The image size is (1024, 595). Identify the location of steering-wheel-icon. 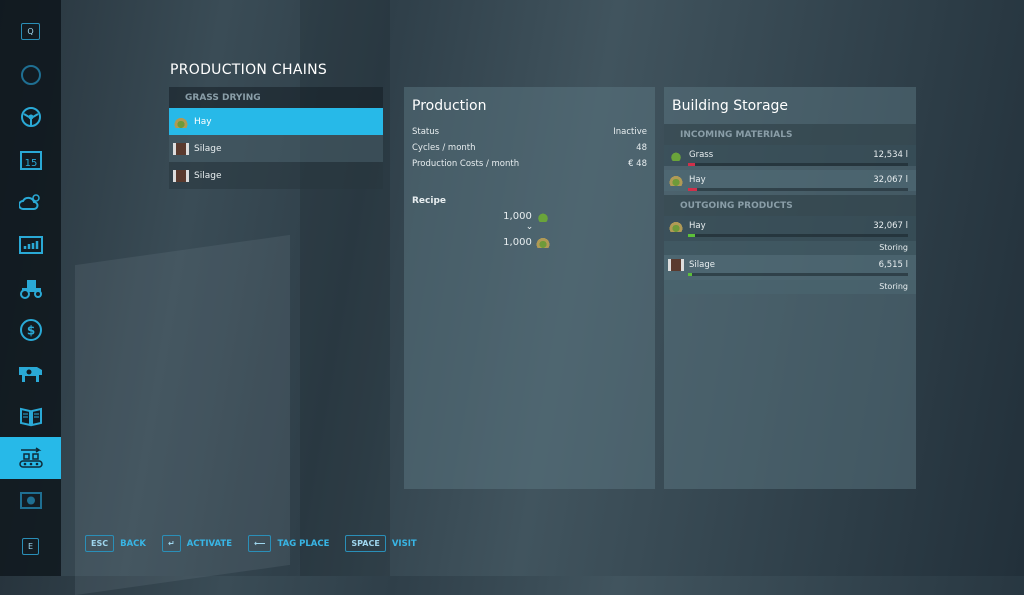
(30, 117).